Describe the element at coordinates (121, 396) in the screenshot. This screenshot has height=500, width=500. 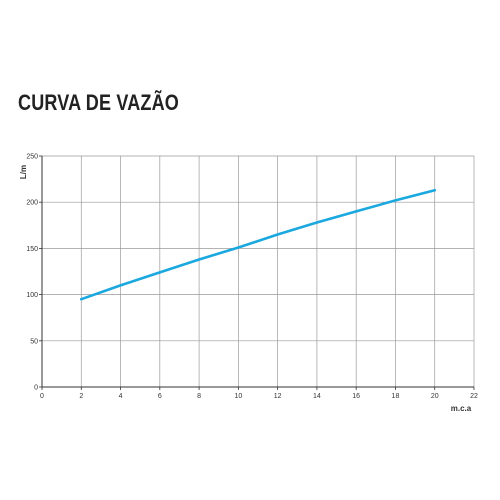
I see `x-tick-label: 4` at that location.